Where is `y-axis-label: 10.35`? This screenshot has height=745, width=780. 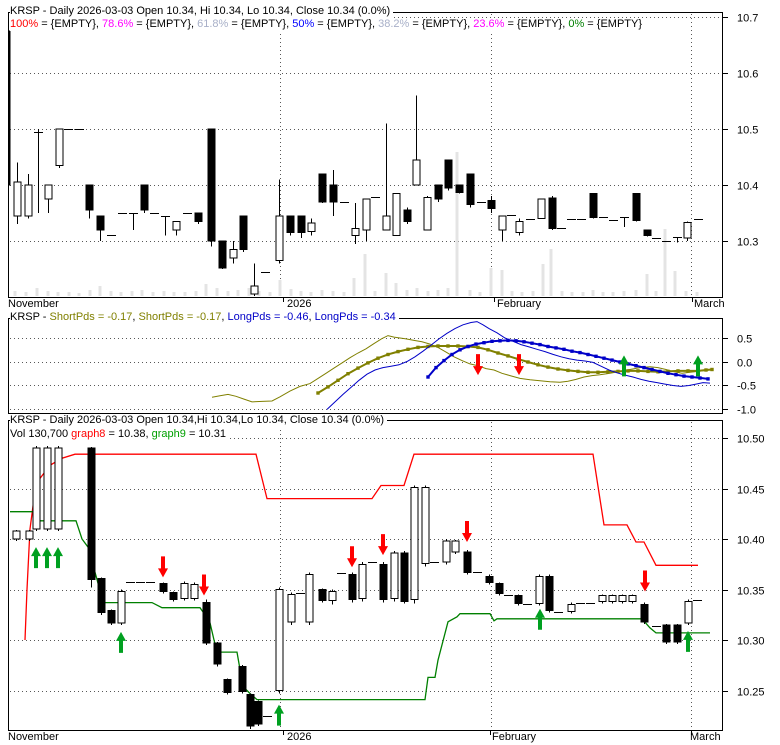
y-axis-label: 10.35 is located at coordinates (751, 592).